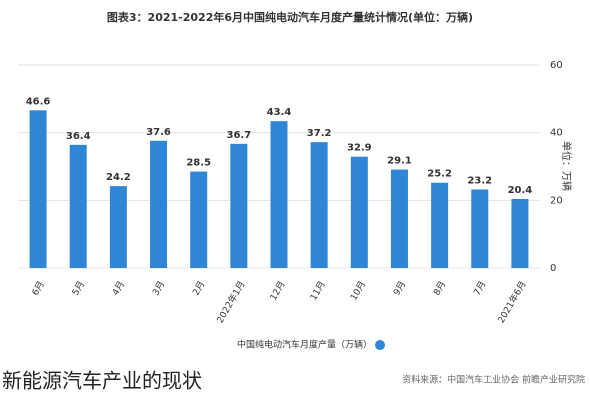 The height and width of the screenshot is (400, 590). What do you see at coordinates (118, 177) in the screenshot?
I see `value-label: 24.2` at bounding box center [118, 177].